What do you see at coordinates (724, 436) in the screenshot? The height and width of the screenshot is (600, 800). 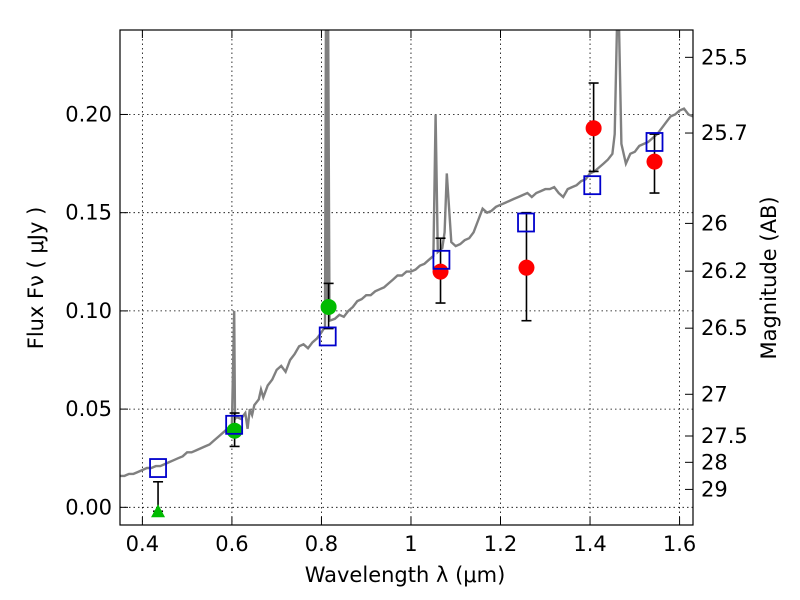 I see `right-tick-label: 27.5` at bounding box center [724, 436].